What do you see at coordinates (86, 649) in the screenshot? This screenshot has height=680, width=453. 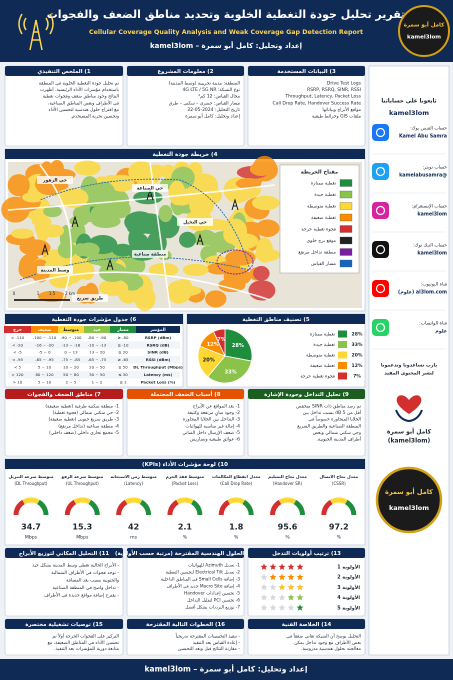 I see `panel-line: متابعة دورية للمؤشرات بعد التنفيذ.` at bounding box center [86, 649].